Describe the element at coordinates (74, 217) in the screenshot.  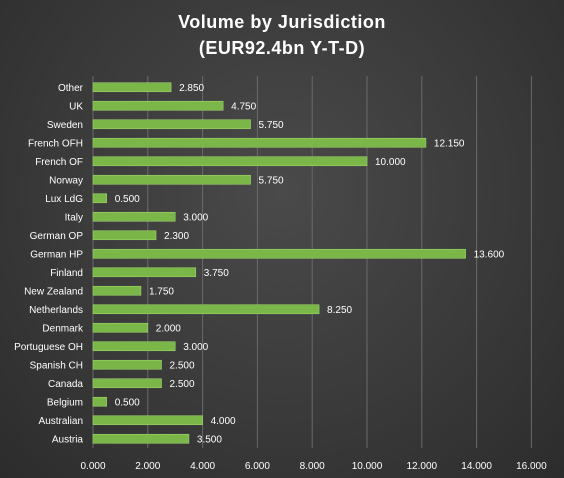
I see `category-label: Italy` at that location.